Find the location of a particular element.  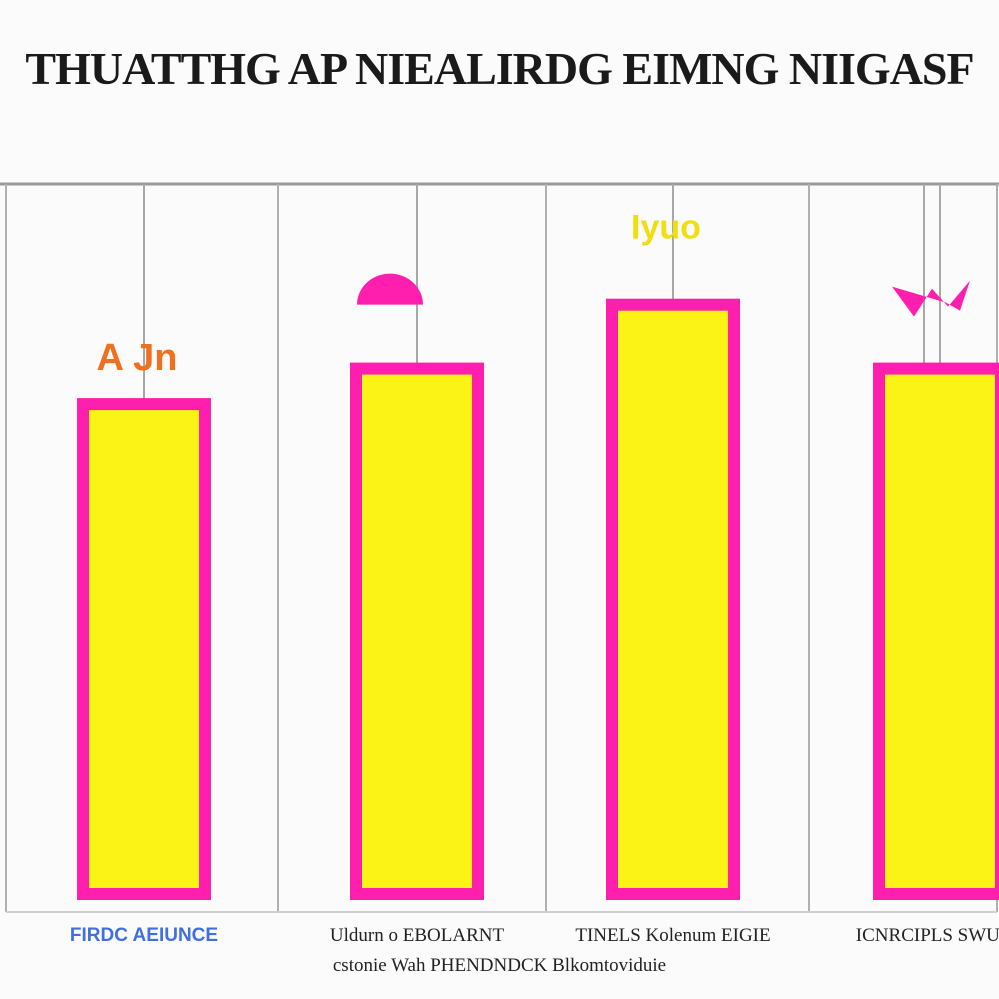

chart-title: THUATTHG AP NIEALIRDG EIMNG NIIGASF is located at coordinates (499, 68).